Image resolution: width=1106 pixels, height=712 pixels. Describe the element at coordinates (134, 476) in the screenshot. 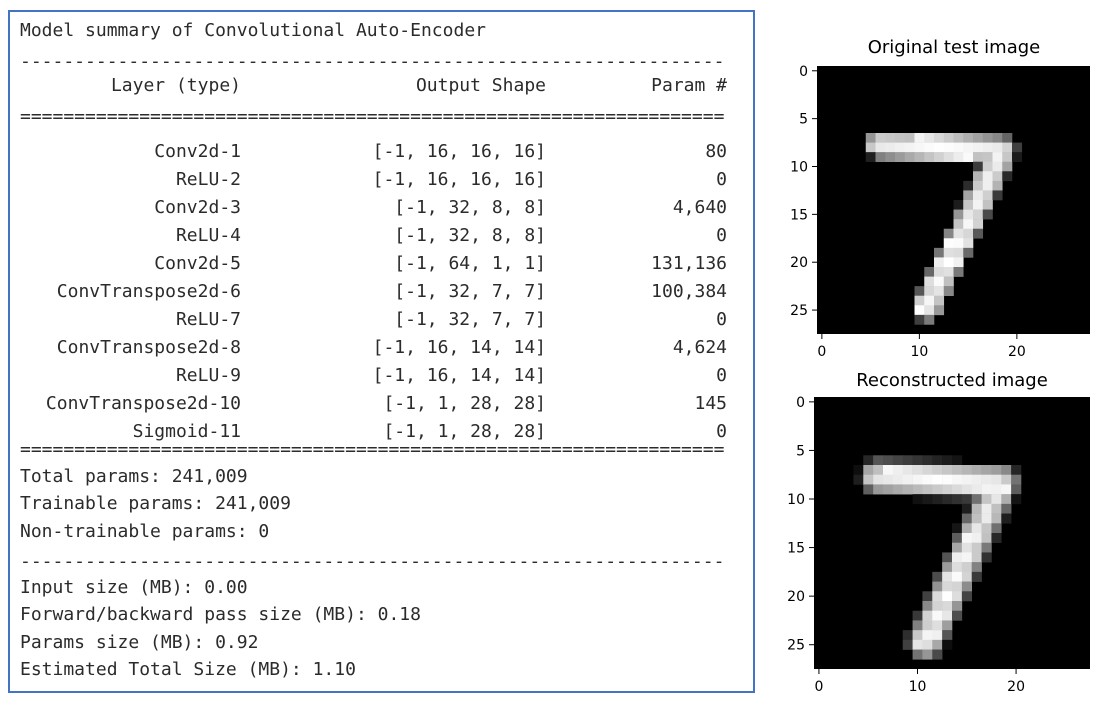

I see `total-params: Total params: 241,009` at that location.